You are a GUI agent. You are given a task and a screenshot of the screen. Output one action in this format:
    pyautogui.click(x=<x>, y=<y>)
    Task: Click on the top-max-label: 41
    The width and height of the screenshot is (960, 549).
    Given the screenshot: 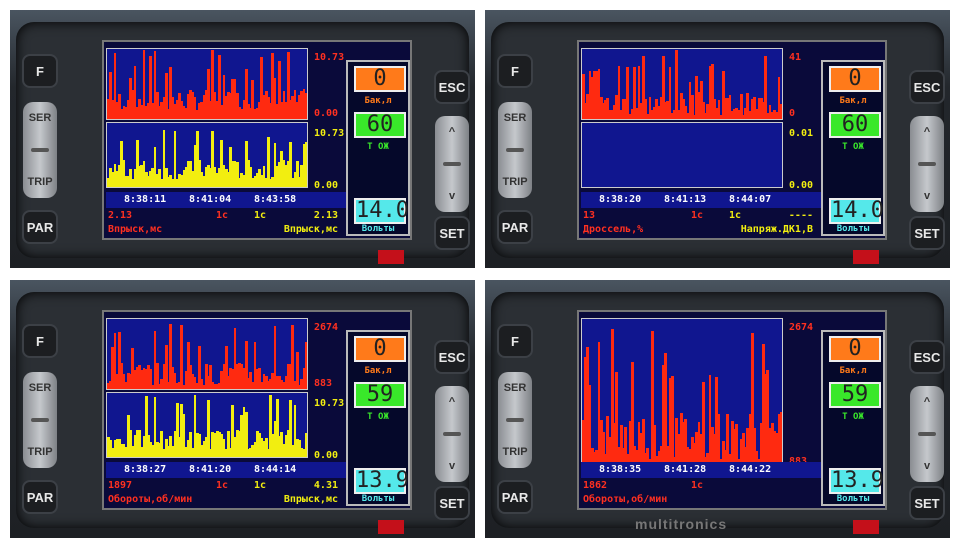 What is the action you would take?
    pyautogui.click(x=795, y=57)
    